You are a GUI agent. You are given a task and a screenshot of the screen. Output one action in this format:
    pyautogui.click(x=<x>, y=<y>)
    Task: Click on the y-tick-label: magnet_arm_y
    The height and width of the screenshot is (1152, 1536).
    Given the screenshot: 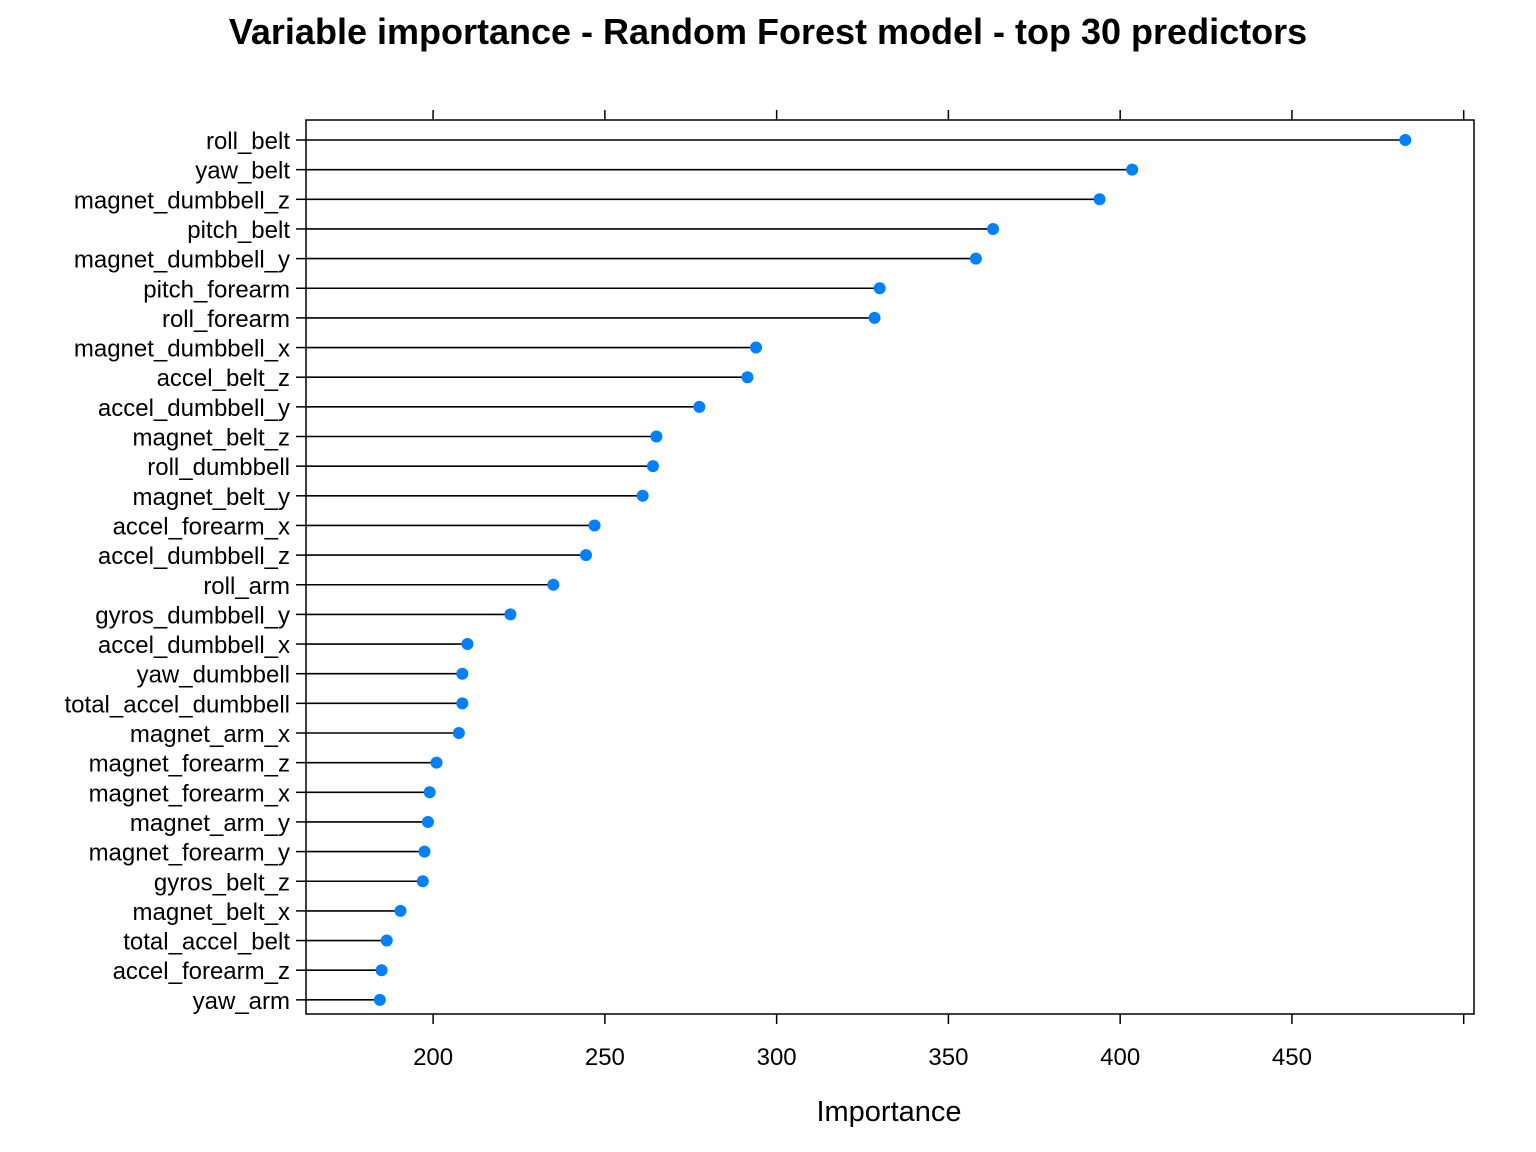 What is the action you would take?
    pyautogui.click(x=210, y=823)
    